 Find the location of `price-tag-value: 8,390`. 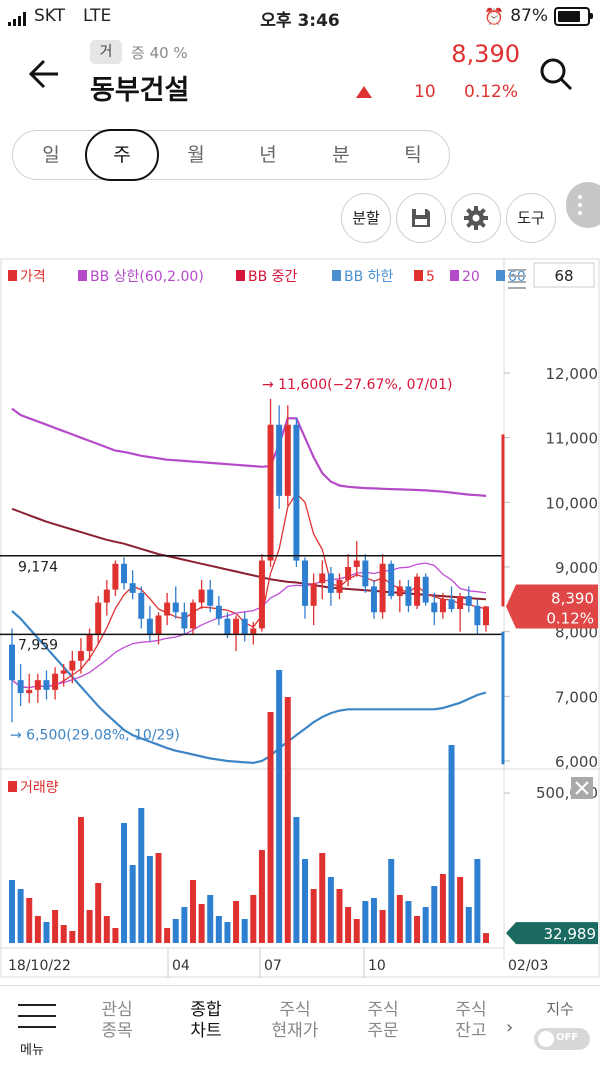

price-tag-value: 8,390 is located at coordinates (572, 598).